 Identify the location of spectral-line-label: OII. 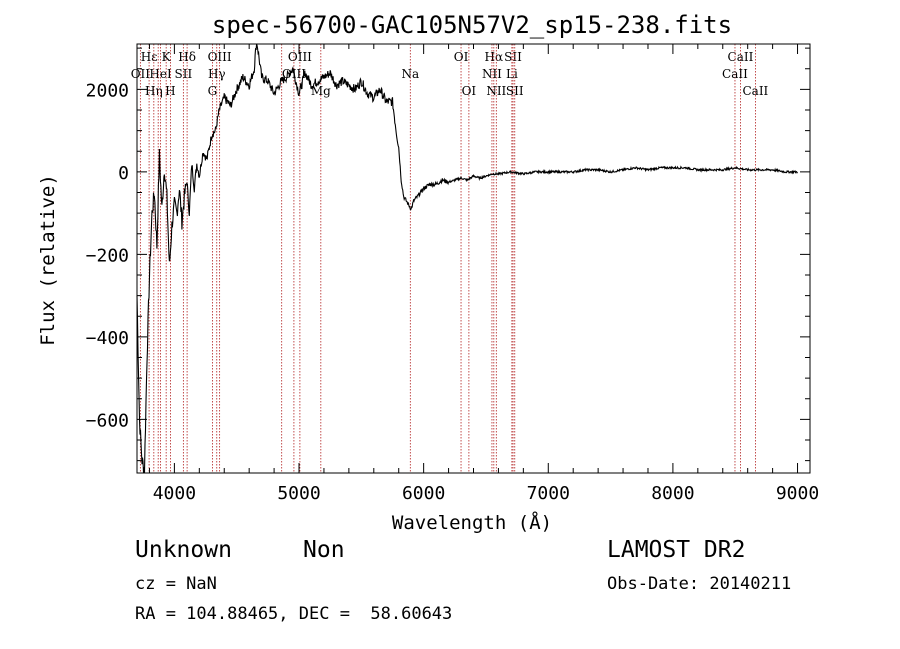
(141, 74).